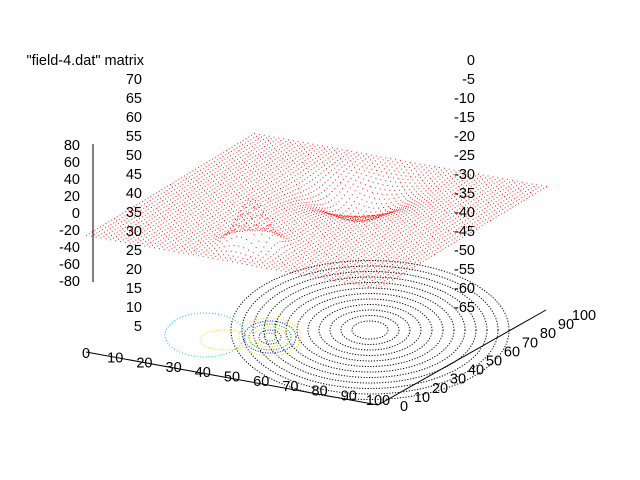 The width and height of the screenshot is (640, 480). What do you see at coordinates (72, 180) in the screenshot?
I see `z-tick-label: 40` at bounding box center [72, 180].